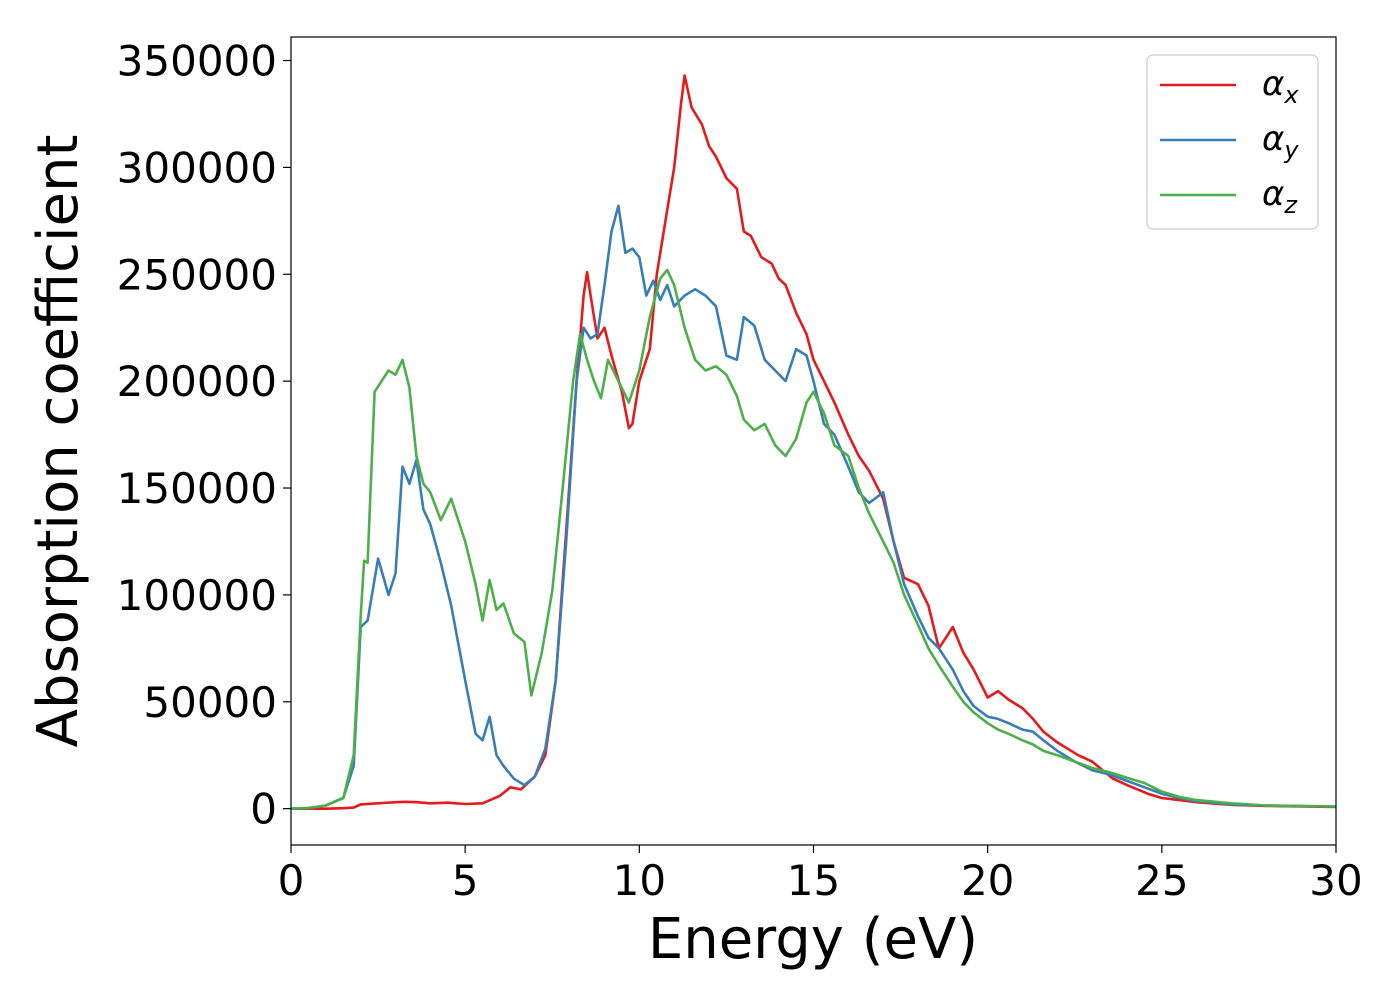 The image size is (1400, 1000). What do you see at coordinates (197, 595) in the screenshot?
I see `y-tick-label: 100000` at bounding box center [197, 595].